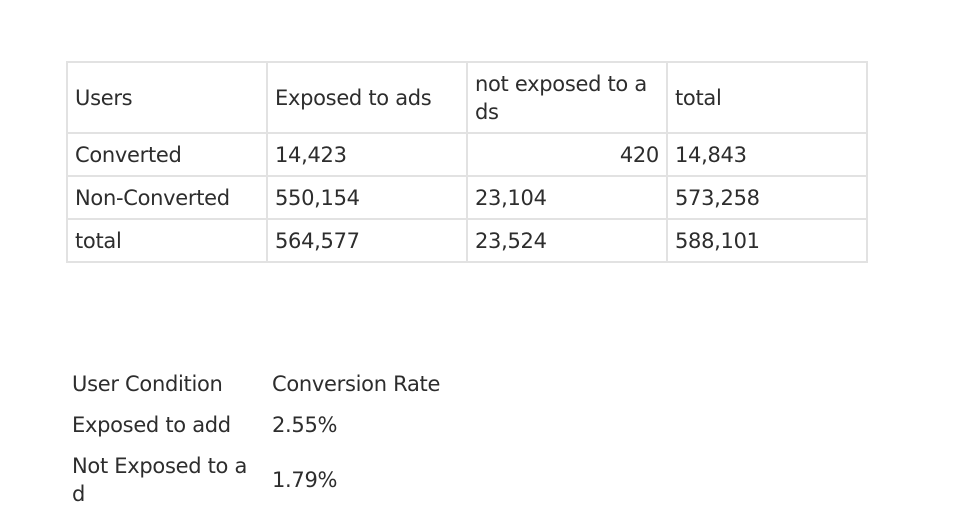 This screenshot has width=974, height=514. What do you see at coordinates (367, 97) in the screenshot?
I see `header-exposed-to-ads: Exposed to ads` at bounding box center [367, 97].